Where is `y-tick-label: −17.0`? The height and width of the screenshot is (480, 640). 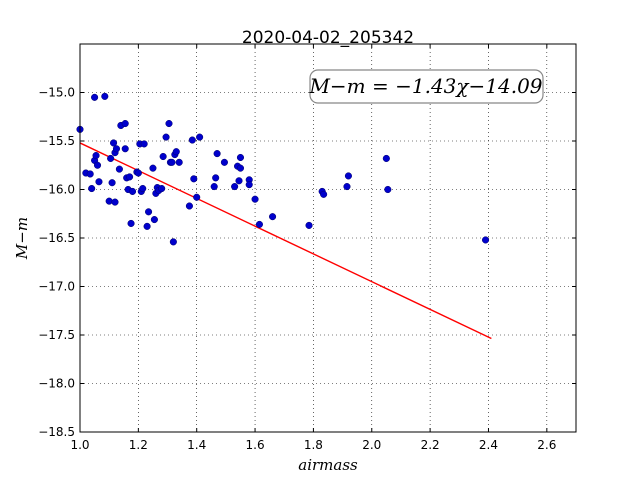
y-tick-label: −17.0 is located at coordinates (56, 287).